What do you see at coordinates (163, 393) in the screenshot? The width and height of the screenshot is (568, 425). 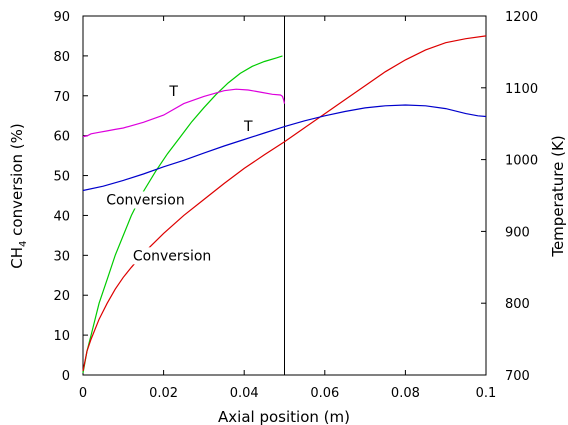 I see `x-tick-label: 0.02` at bounding box center [163, 393].